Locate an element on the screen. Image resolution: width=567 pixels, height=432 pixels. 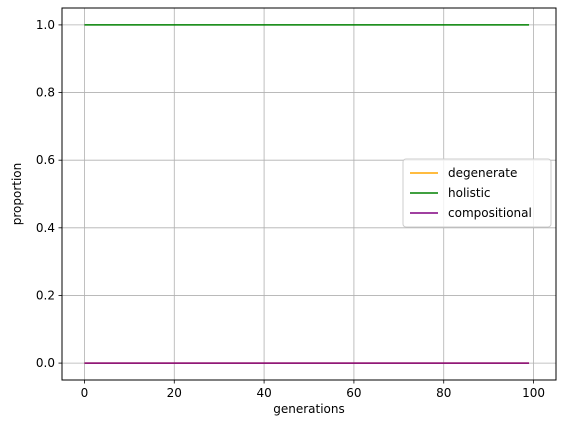
y-tick-label: 1.0 is located at coordinates (45, 25).